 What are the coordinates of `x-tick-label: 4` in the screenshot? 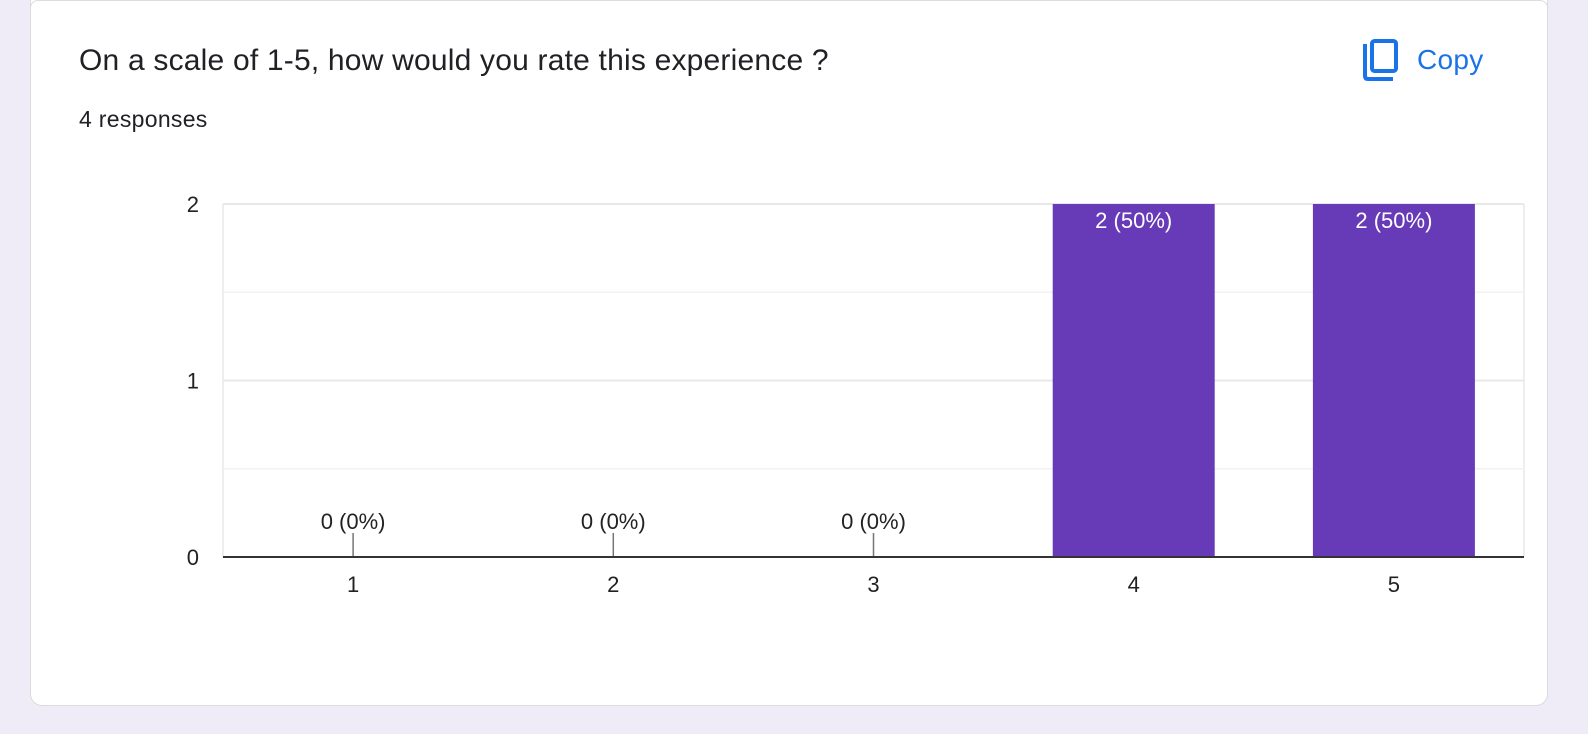 It's located at (1134, 584).